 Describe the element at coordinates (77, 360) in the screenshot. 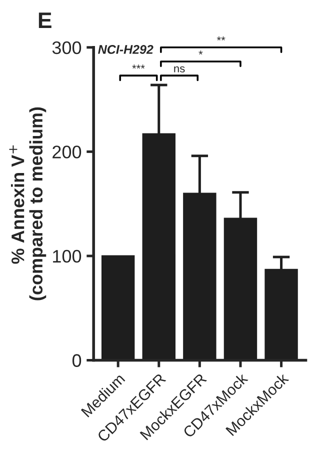

I see `y-tick-label: 0` at that location.